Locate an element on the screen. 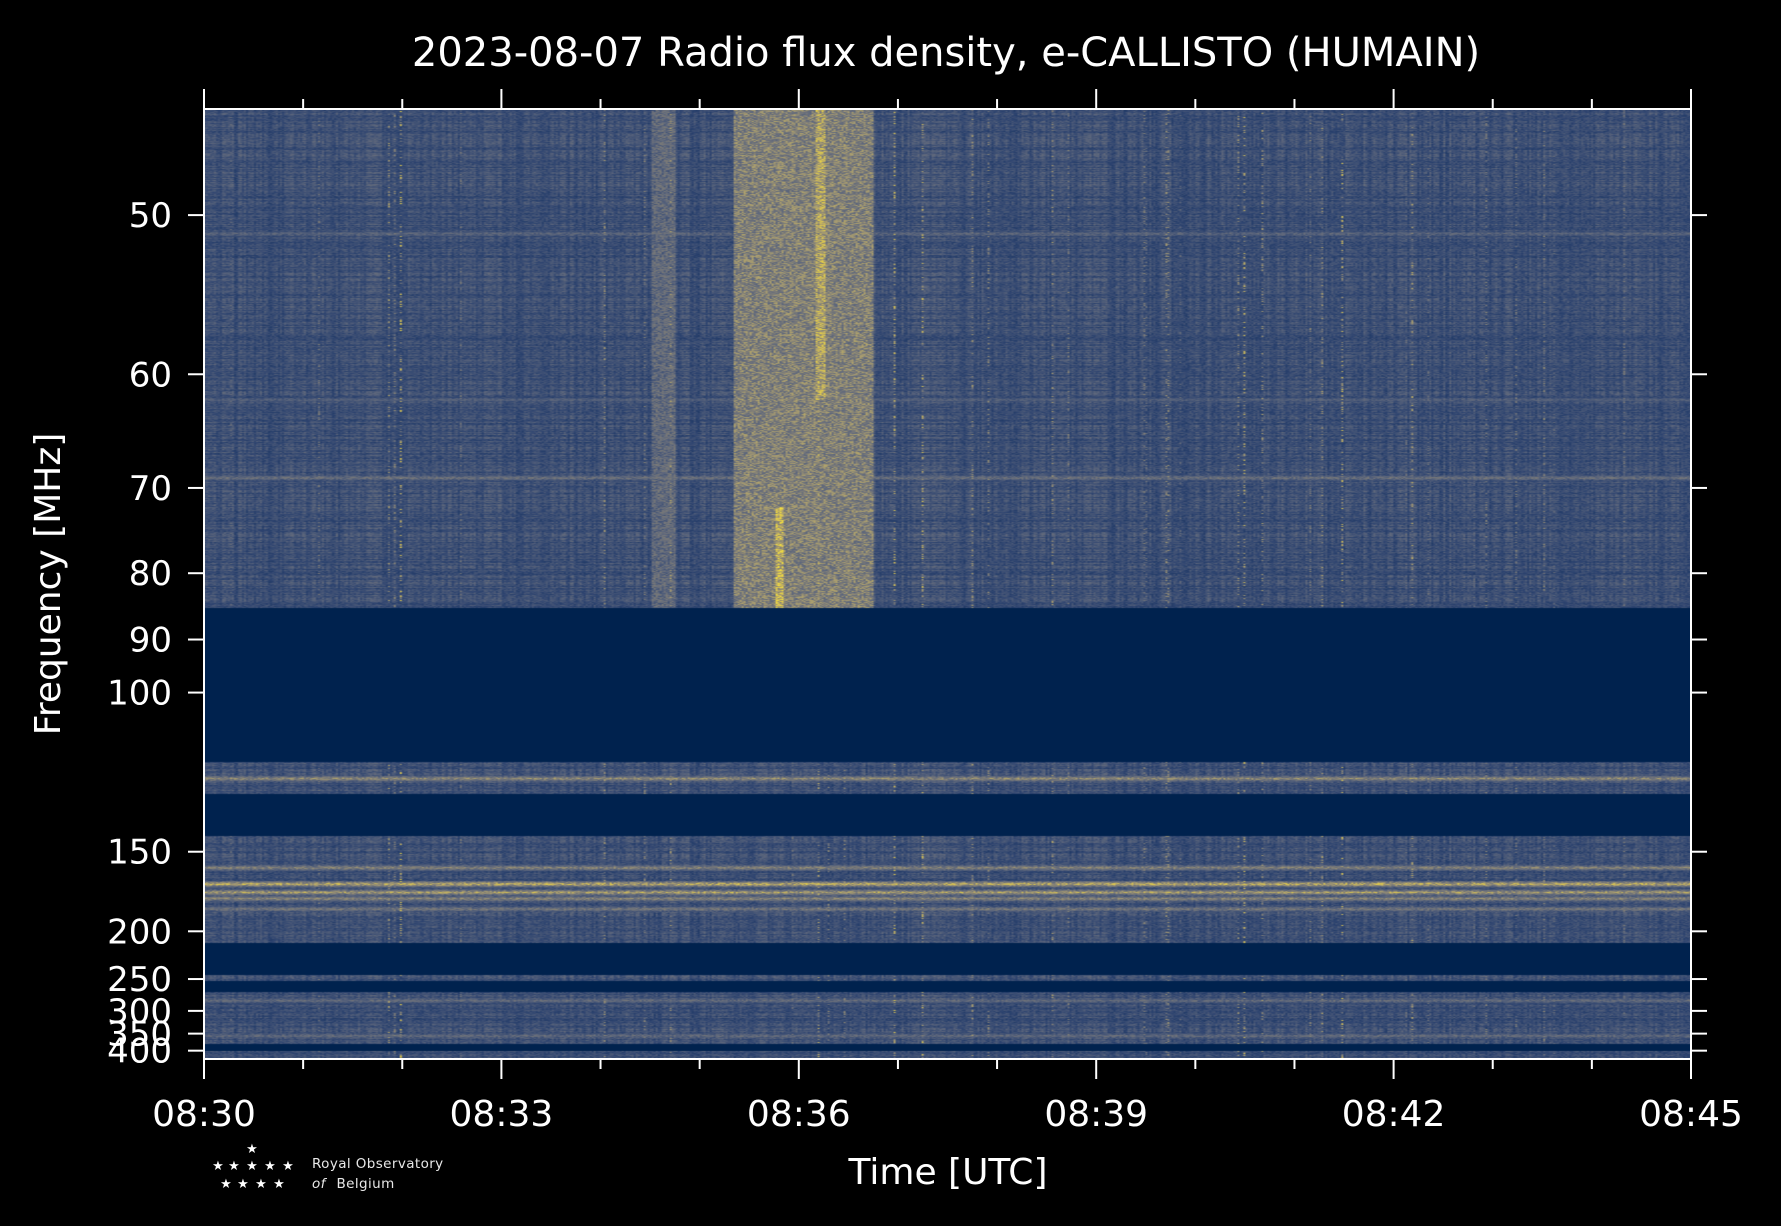  logo-line-1: Royal Observatory is located at coordinates (378, 1164).